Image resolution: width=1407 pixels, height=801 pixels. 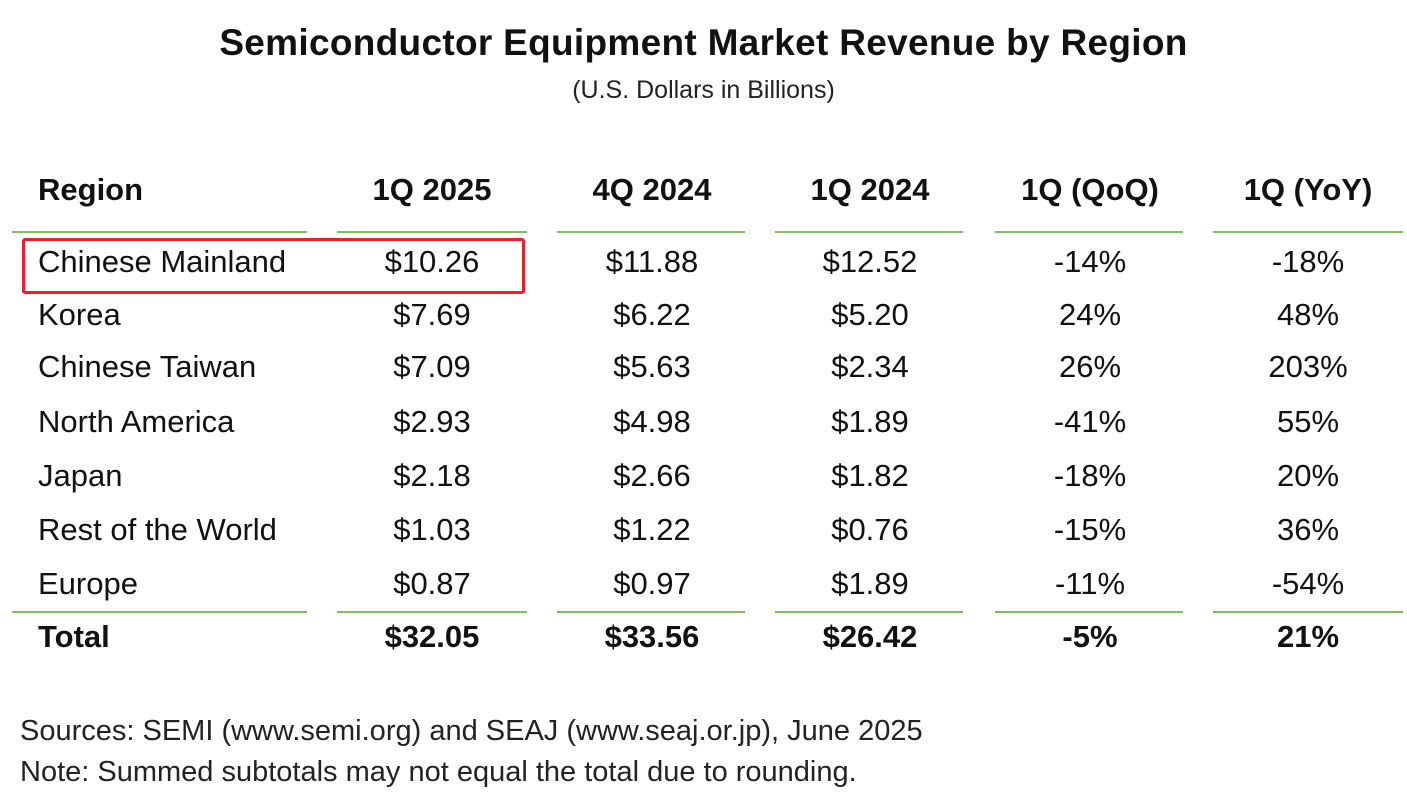 I want to click on table-cell: $12.52, so click(x=870, y=261).